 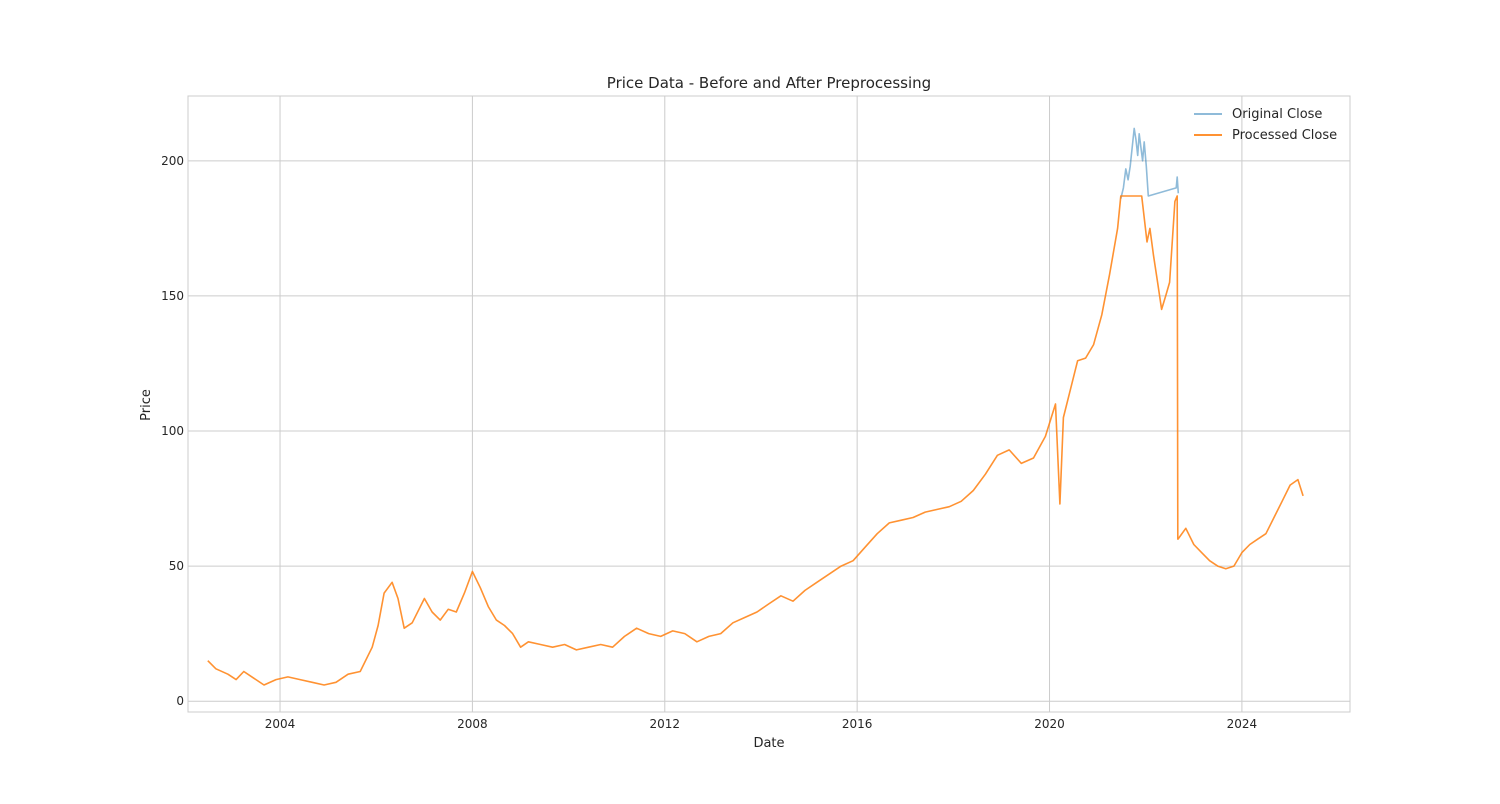 What do you see at coordinates (146, 405) in the screenshot?
I see `y-axis-label: Price` at bounding box center [146, 405].